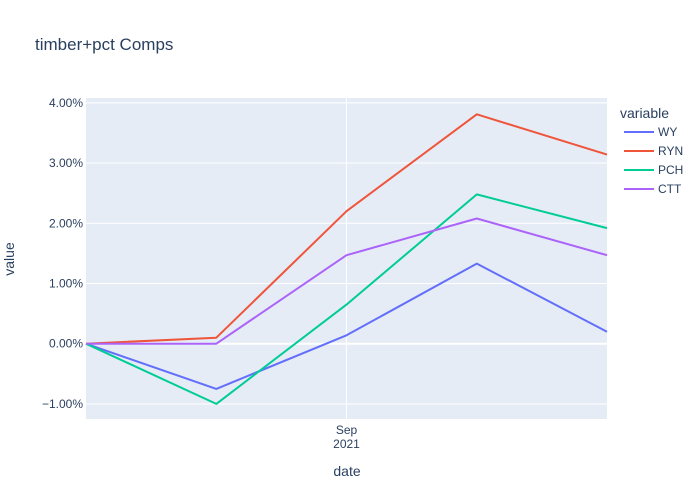 This screenshot has height=500, width=700. I want to click on y-tick-label: 1.00%, so click(66, 283).